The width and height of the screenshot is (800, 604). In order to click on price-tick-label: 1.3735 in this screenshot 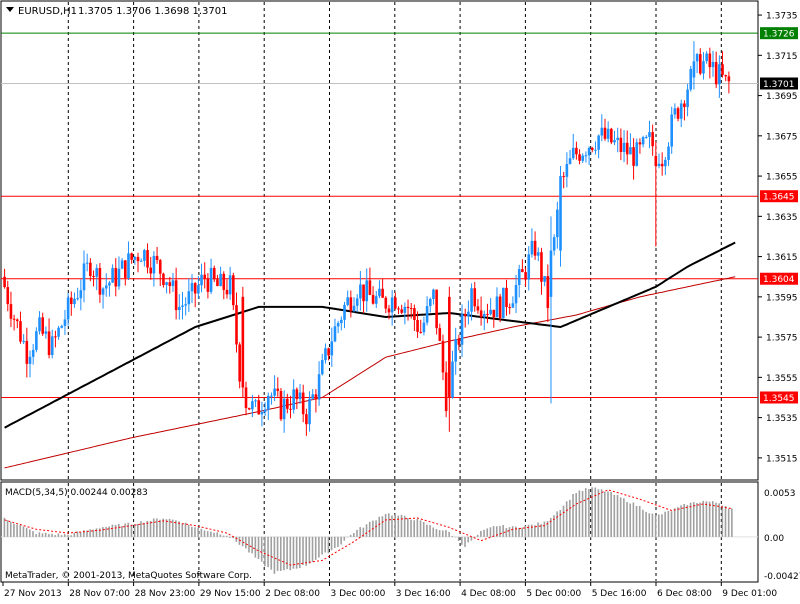, I will do `click(782, 17)`.